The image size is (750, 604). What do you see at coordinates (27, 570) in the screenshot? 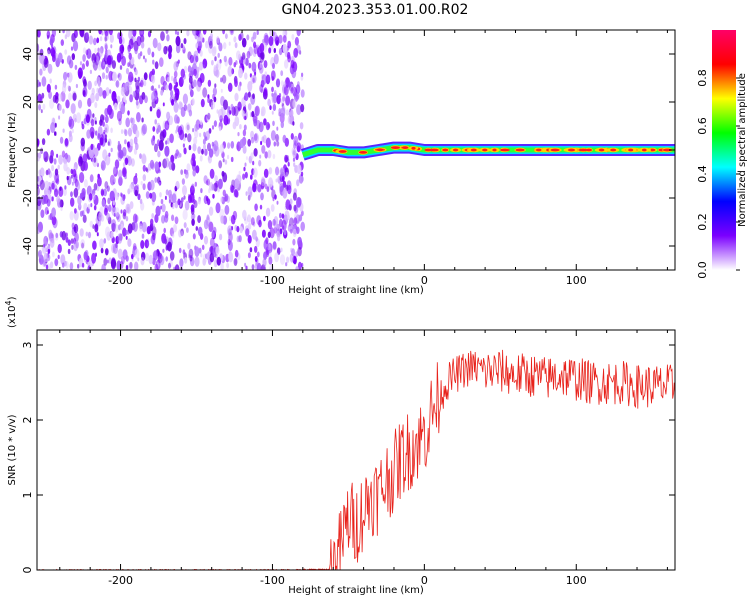
I see `snr-ytick-label: 0` at bounding box center [27, 570].